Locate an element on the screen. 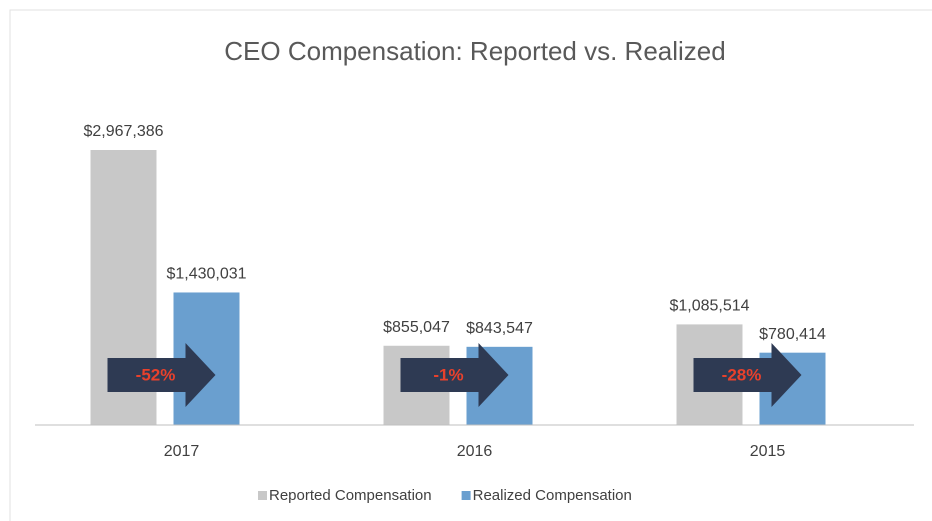  x-tick-label: 2016 is located at coordinates (475, 451).